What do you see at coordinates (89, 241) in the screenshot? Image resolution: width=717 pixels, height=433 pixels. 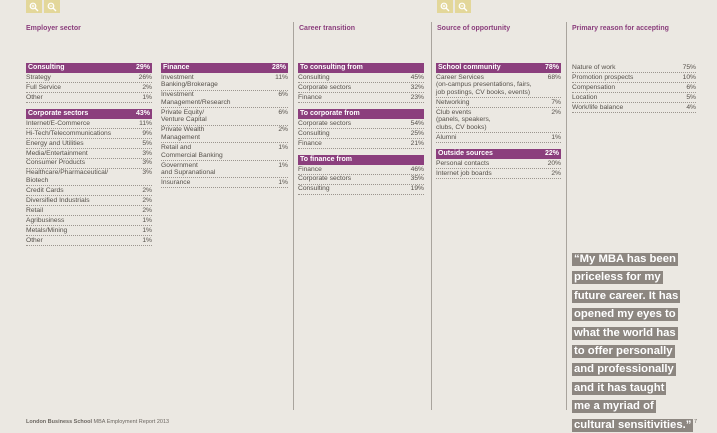 I see `table-row: Other 1%` at bounding box center [89, 241].